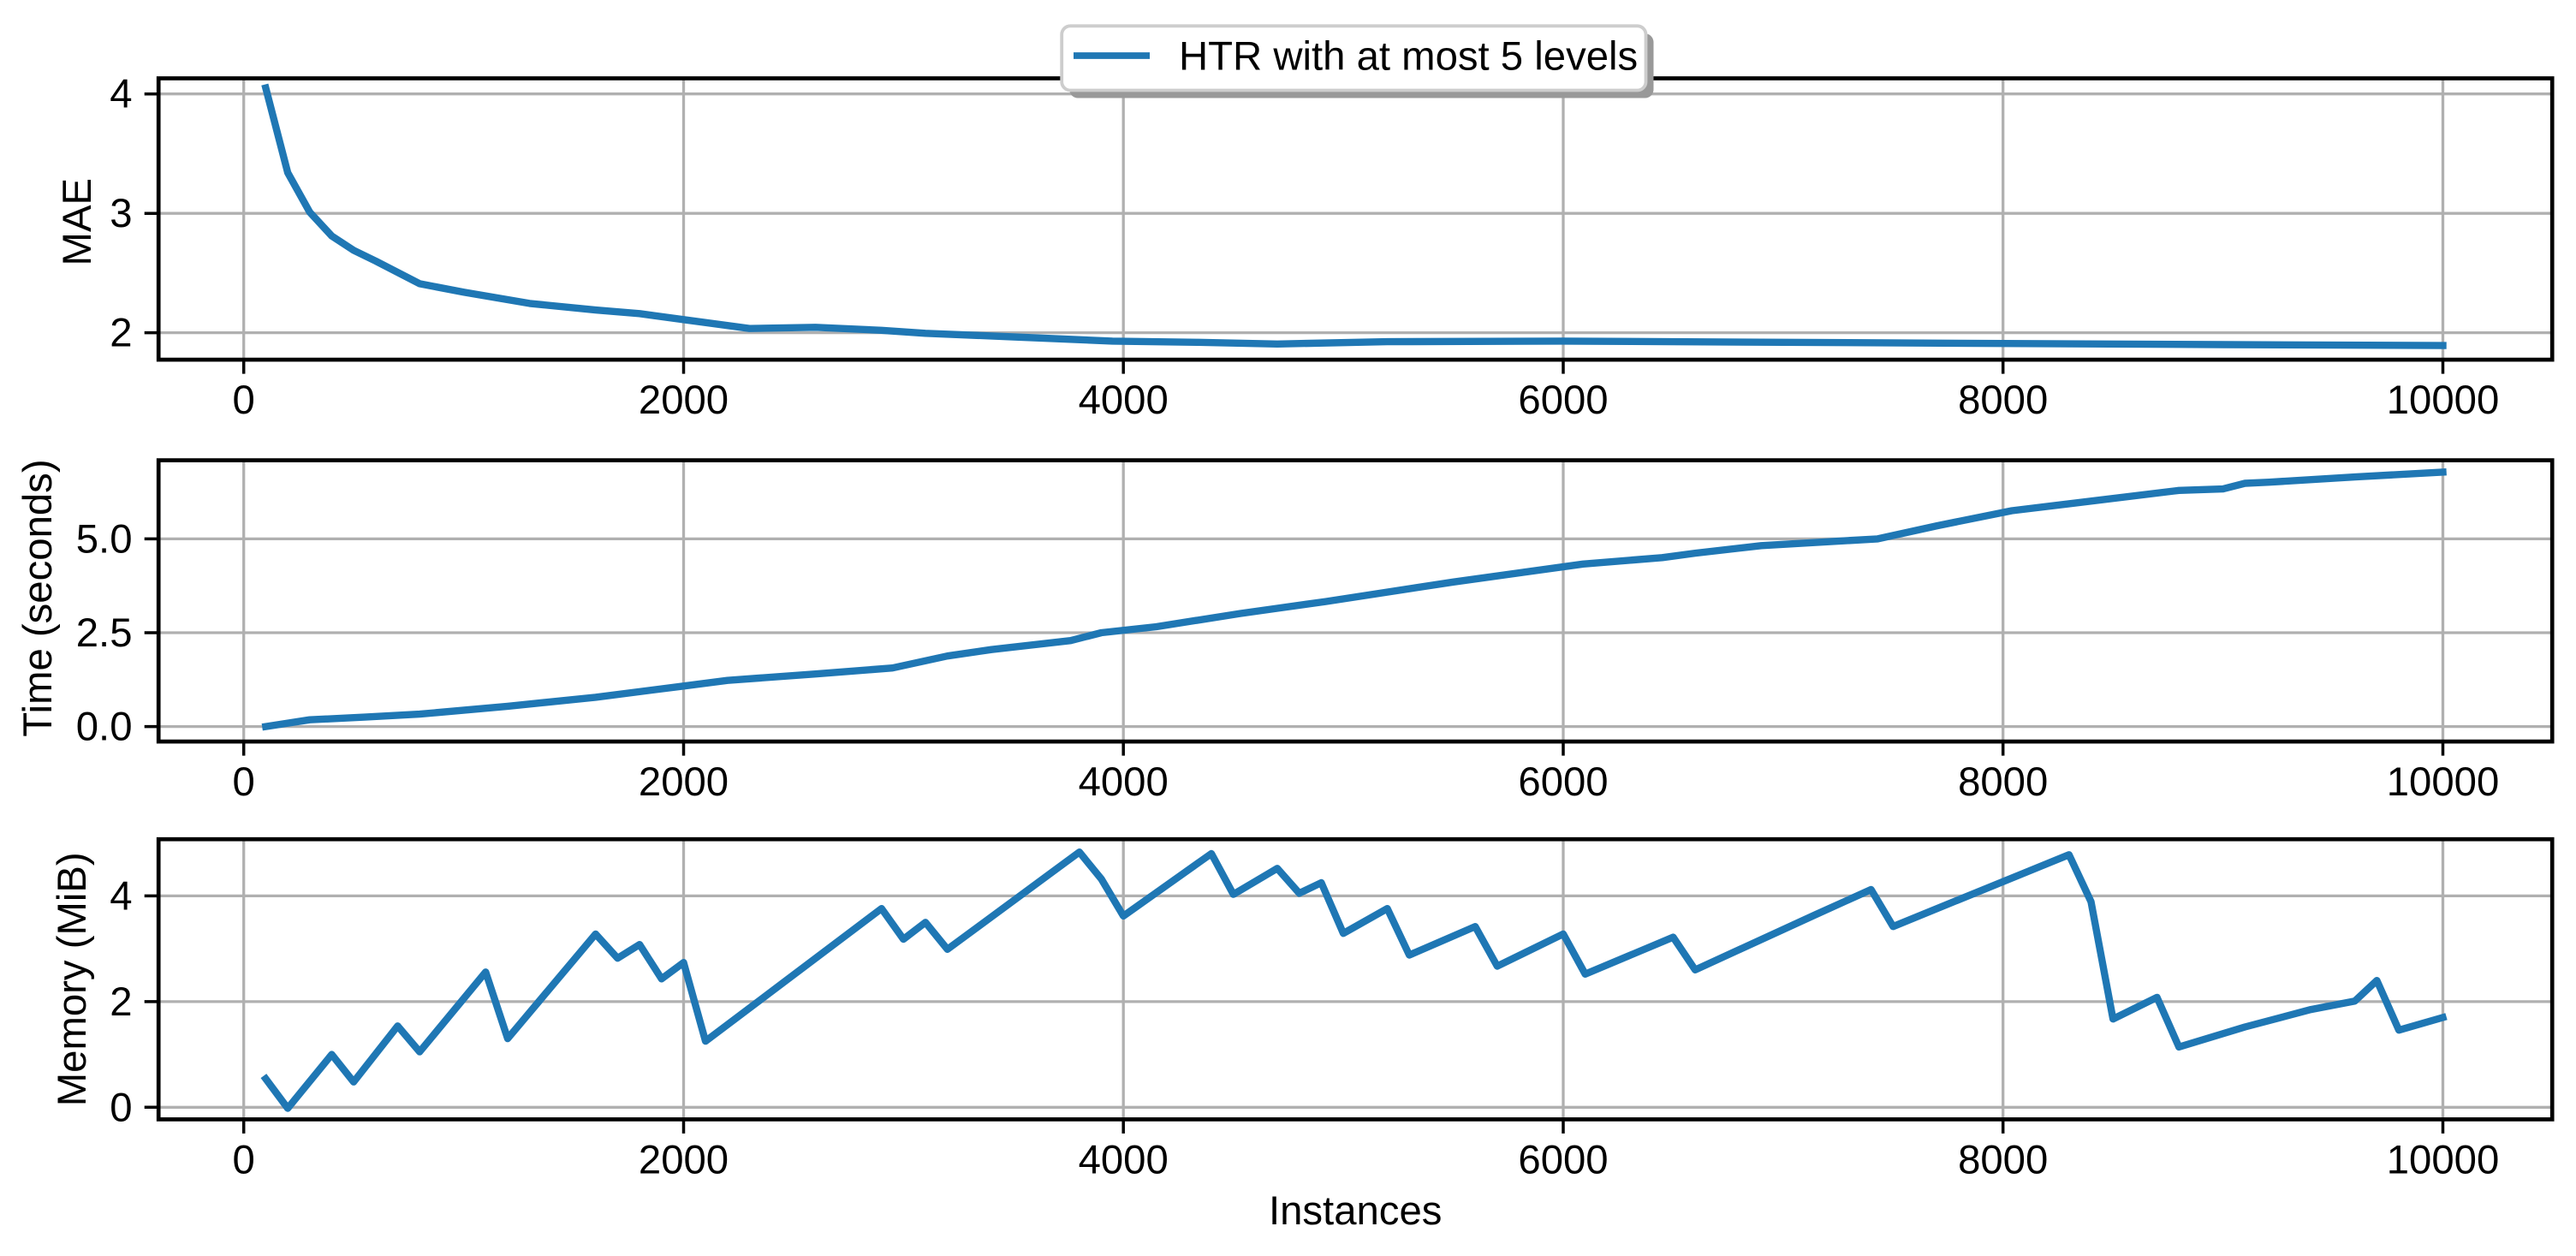 The width and height of the screenshot is (2576, 1256). I want to click on svg-text: MAE, so click(78, 222).